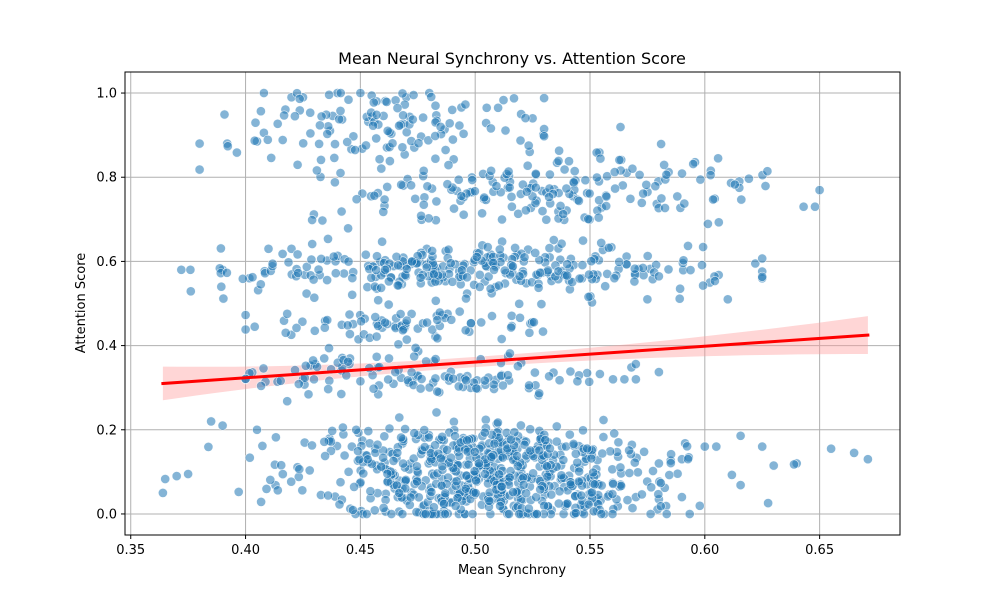  What do you see at coordinates (475, 546) in the screenshot?
I see `x-axis-ticks: 0.35 0.40 0.45 0.50 0.55 0.60 0.65` at bounding box center [475, 546].